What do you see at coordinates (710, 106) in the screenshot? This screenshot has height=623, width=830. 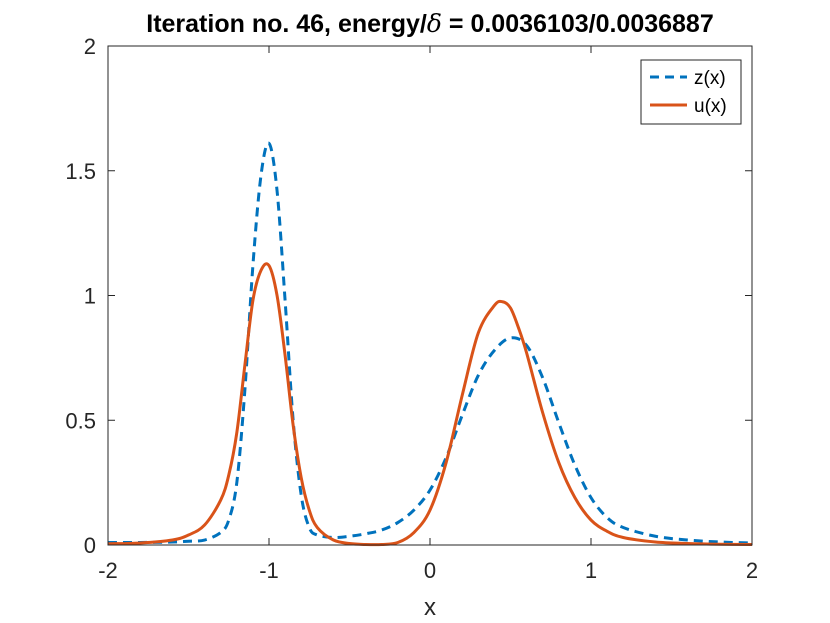 I see `legend-label-u: u(x)` at bounding box center [710, 106].